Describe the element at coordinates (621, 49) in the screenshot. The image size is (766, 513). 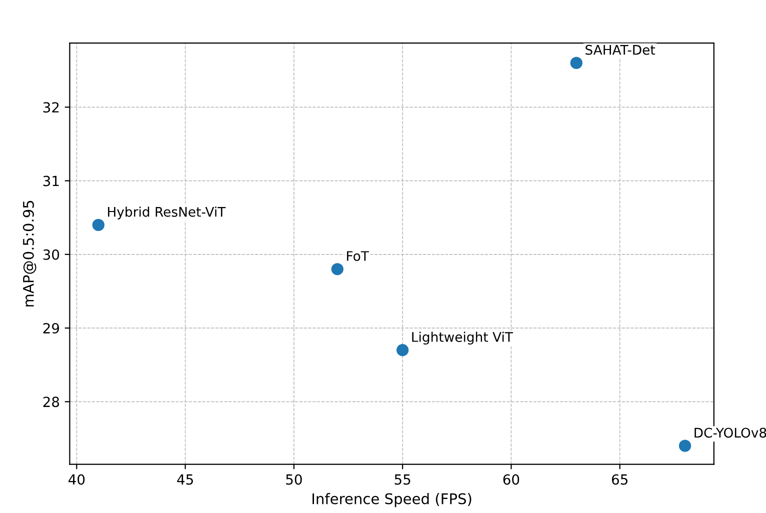
I see `annotation: SAHAT-Det` at that location.